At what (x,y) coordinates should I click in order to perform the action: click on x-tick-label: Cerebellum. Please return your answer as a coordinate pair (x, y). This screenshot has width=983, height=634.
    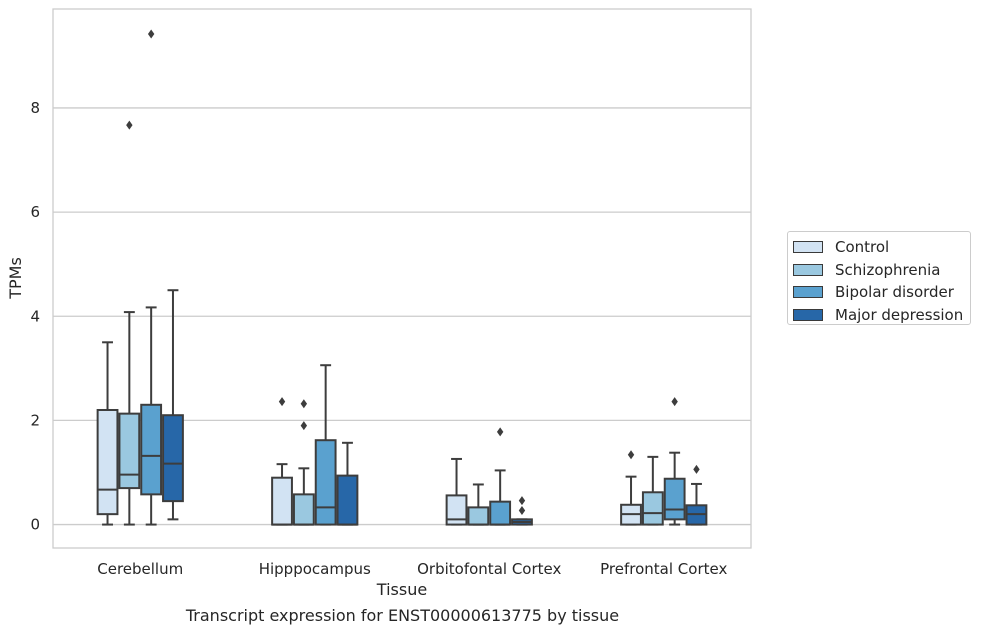
    Looking at the image, I should click on (140, 569).